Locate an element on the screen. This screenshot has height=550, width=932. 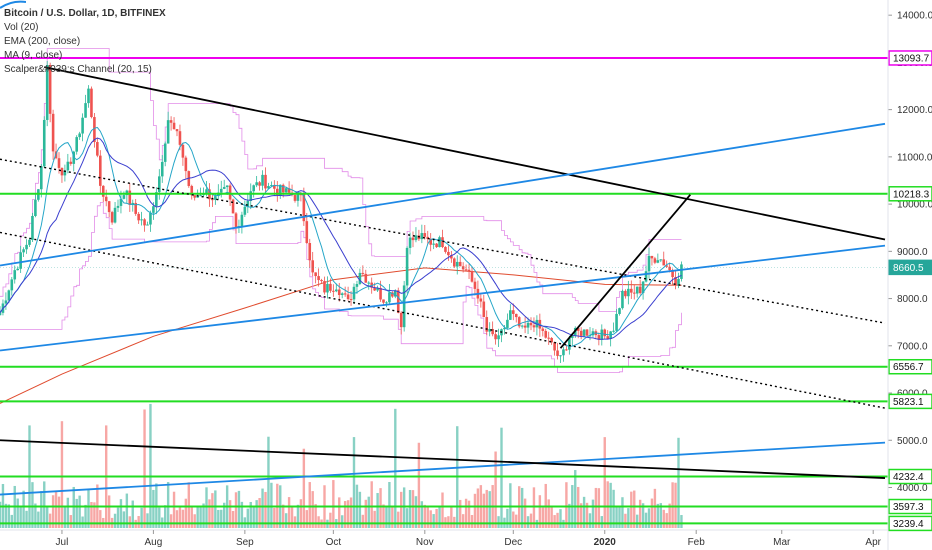
x-tick-label: Feb is located at coordinates (697, 542).